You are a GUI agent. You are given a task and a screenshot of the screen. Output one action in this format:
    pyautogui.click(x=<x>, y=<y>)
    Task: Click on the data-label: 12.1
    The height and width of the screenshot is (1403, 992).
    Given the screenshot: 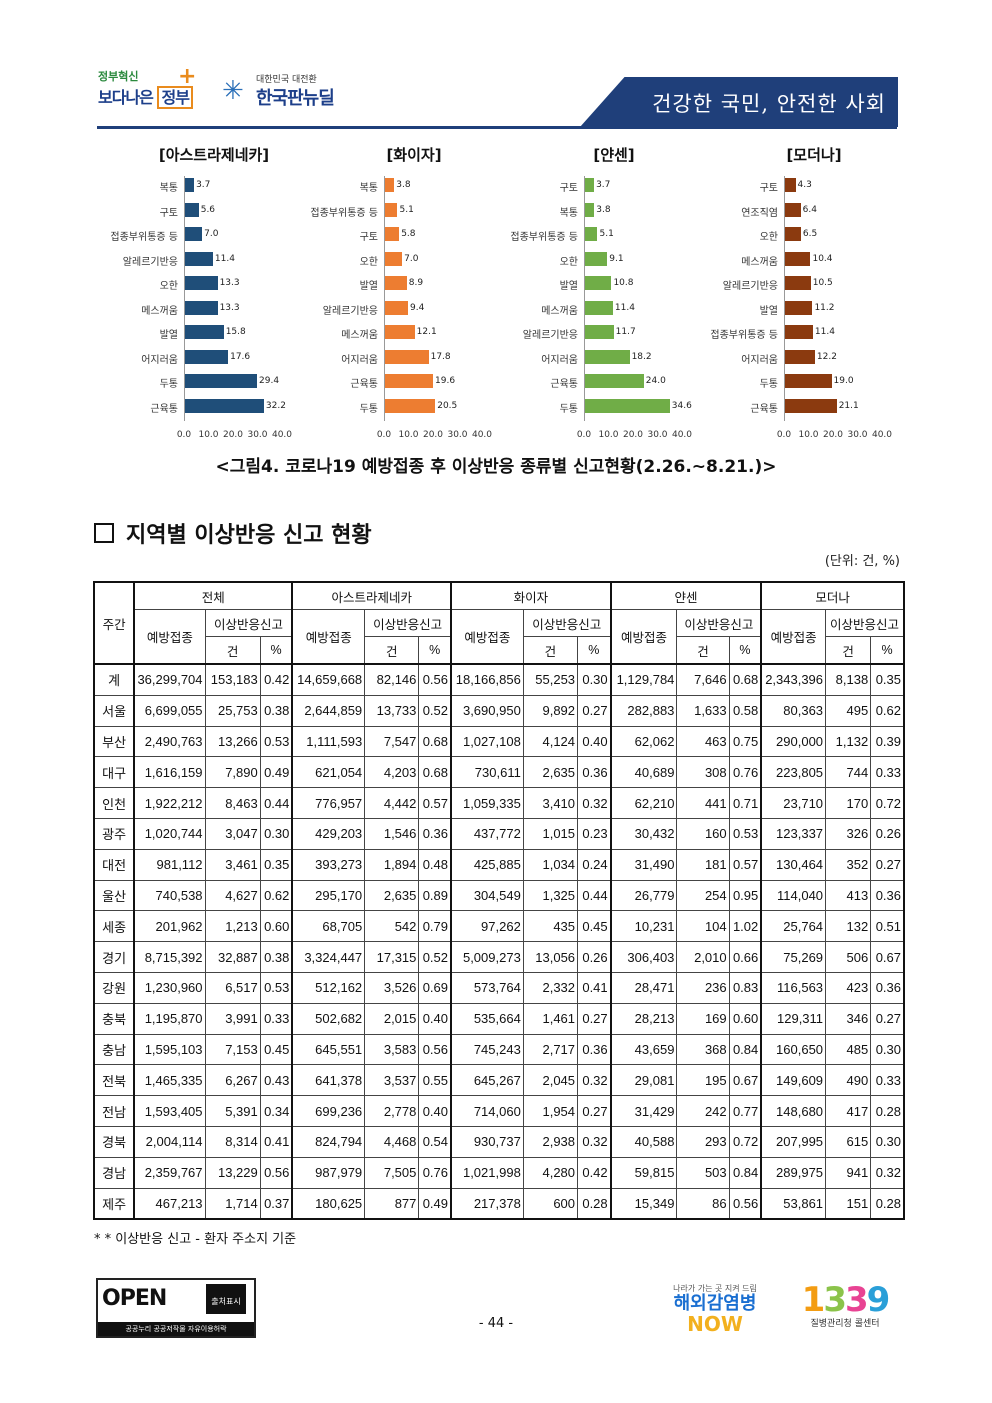 What is the action you would take?
    pyautogui.click(x=426, y=332)
    